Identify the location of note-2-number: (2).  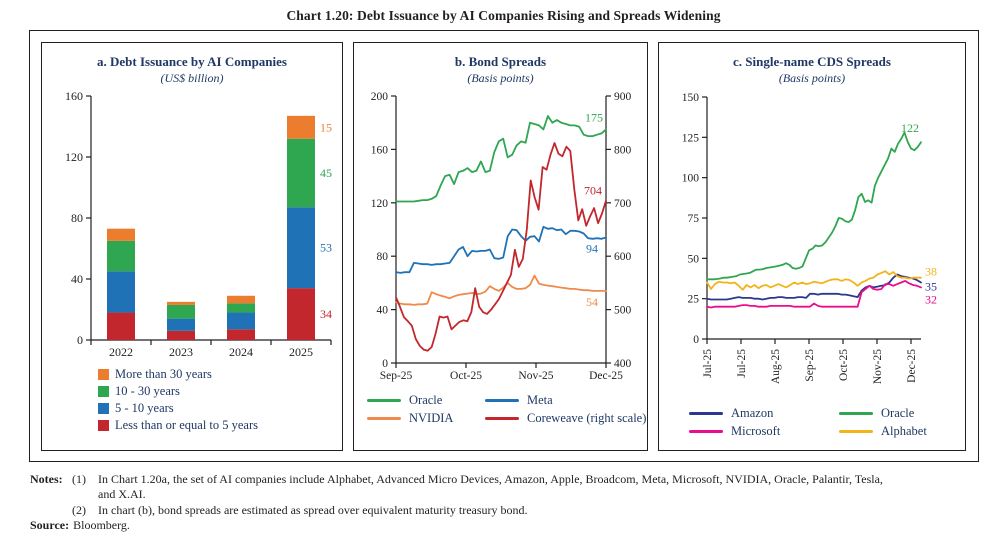
(79, 509).